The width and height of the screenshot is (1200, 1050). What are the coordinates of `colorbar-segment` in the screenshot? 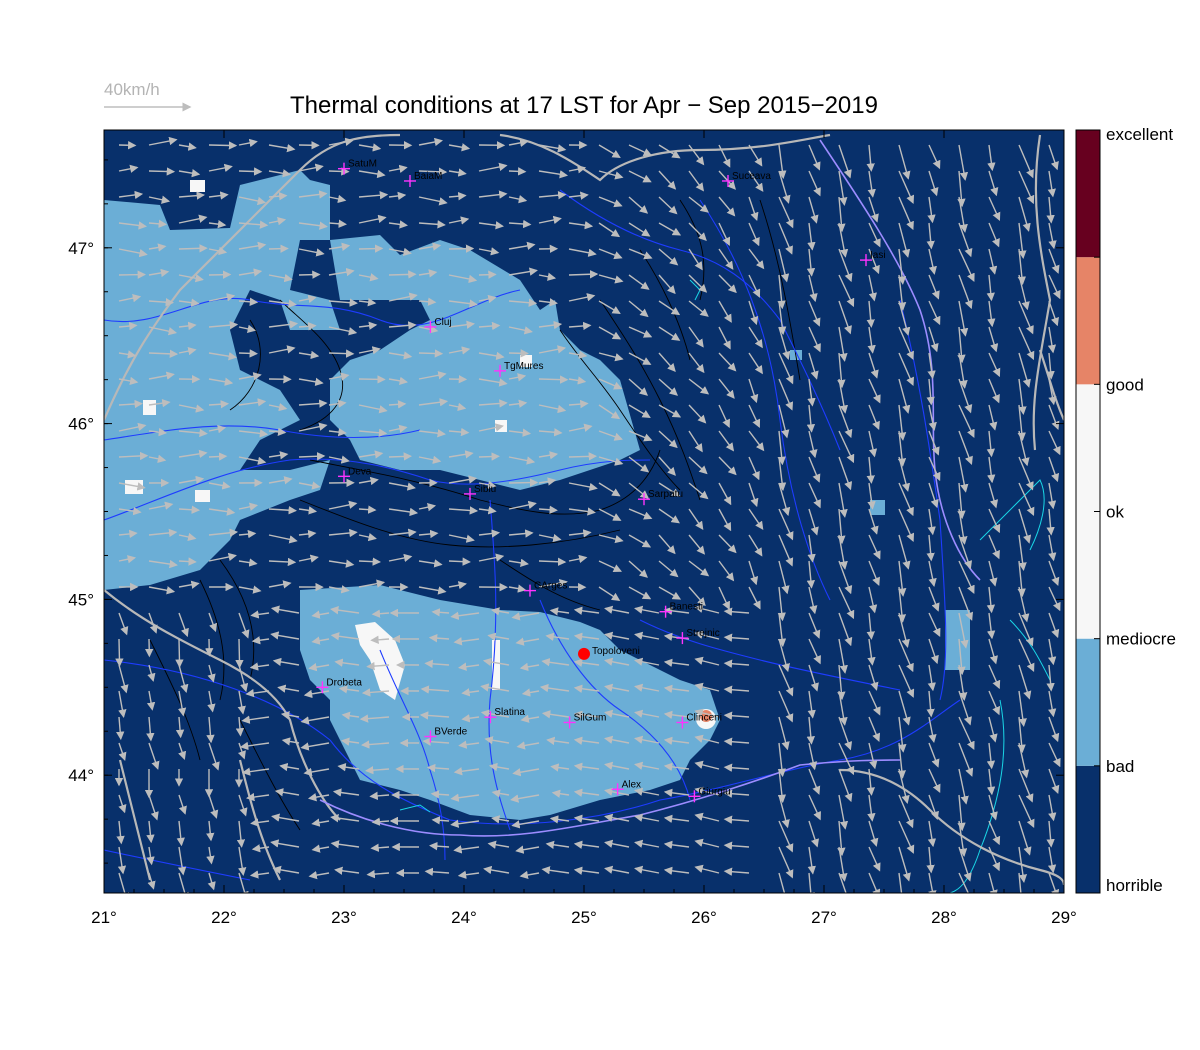 It's located at (1088, 448).